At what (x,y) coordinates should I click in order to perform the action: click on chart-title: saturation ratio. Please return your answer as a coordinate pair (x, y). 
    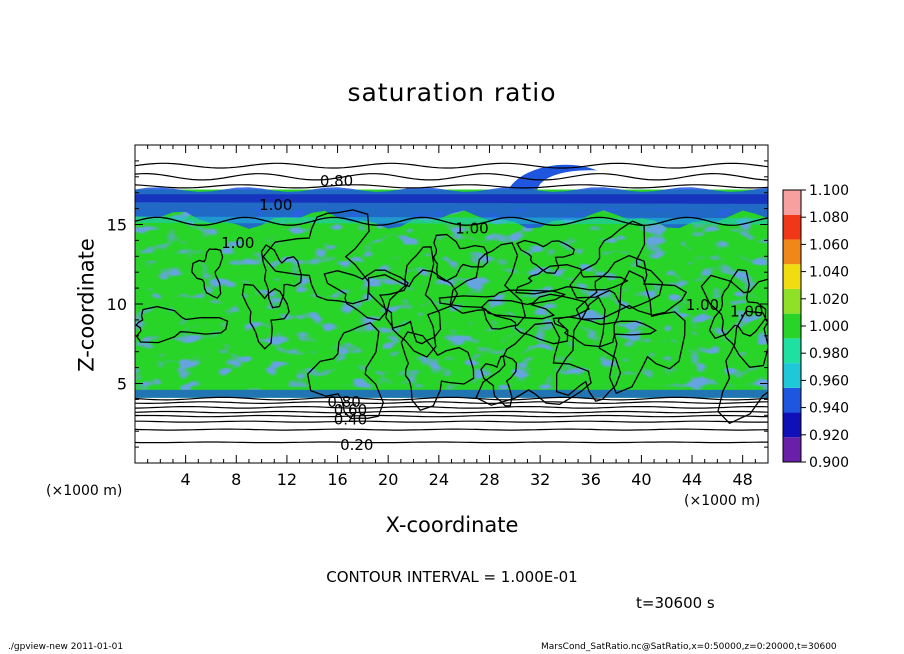
    Looking at the image, I should click on (452, 92).